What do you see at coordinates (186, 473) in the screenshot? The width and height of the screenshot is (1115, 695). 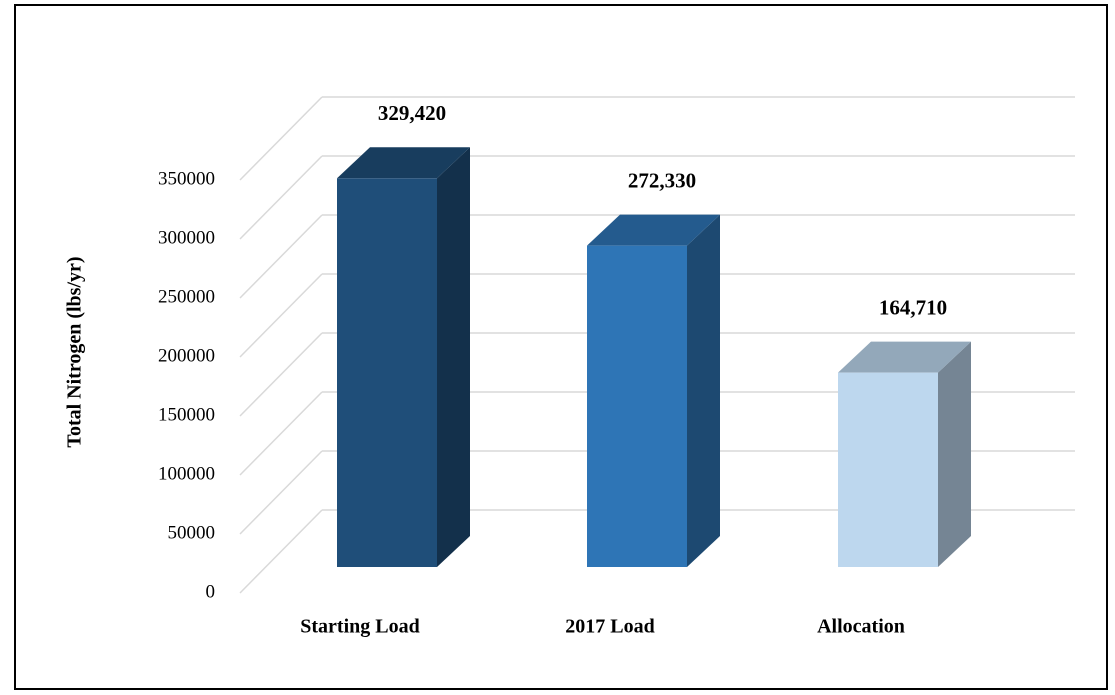 I see `y-tick-label: 100000` at bounding box center [186, 473].